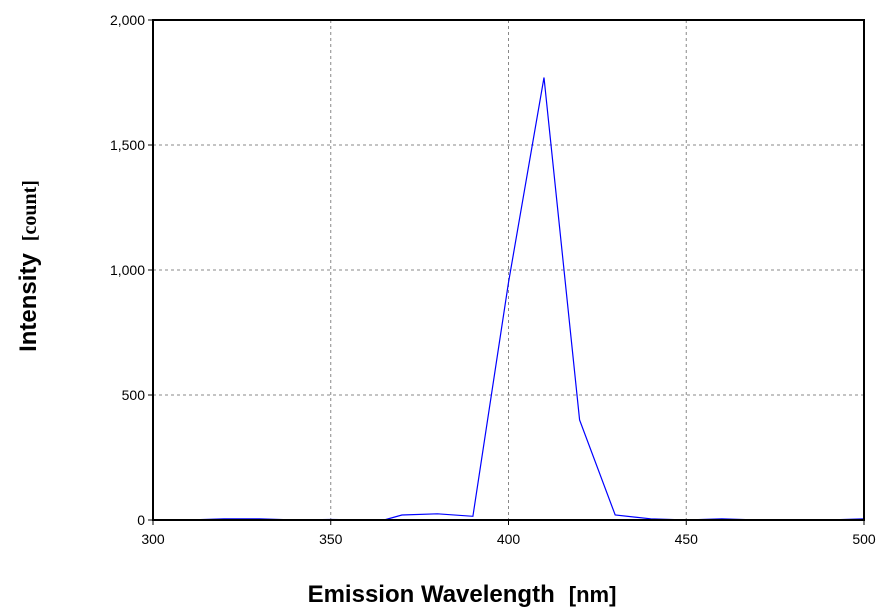 This screenshot has height=614, width=886. Describe the element at coordinates (153, 539) in the screenshot. I see `x-tick-label: 300` at that location.